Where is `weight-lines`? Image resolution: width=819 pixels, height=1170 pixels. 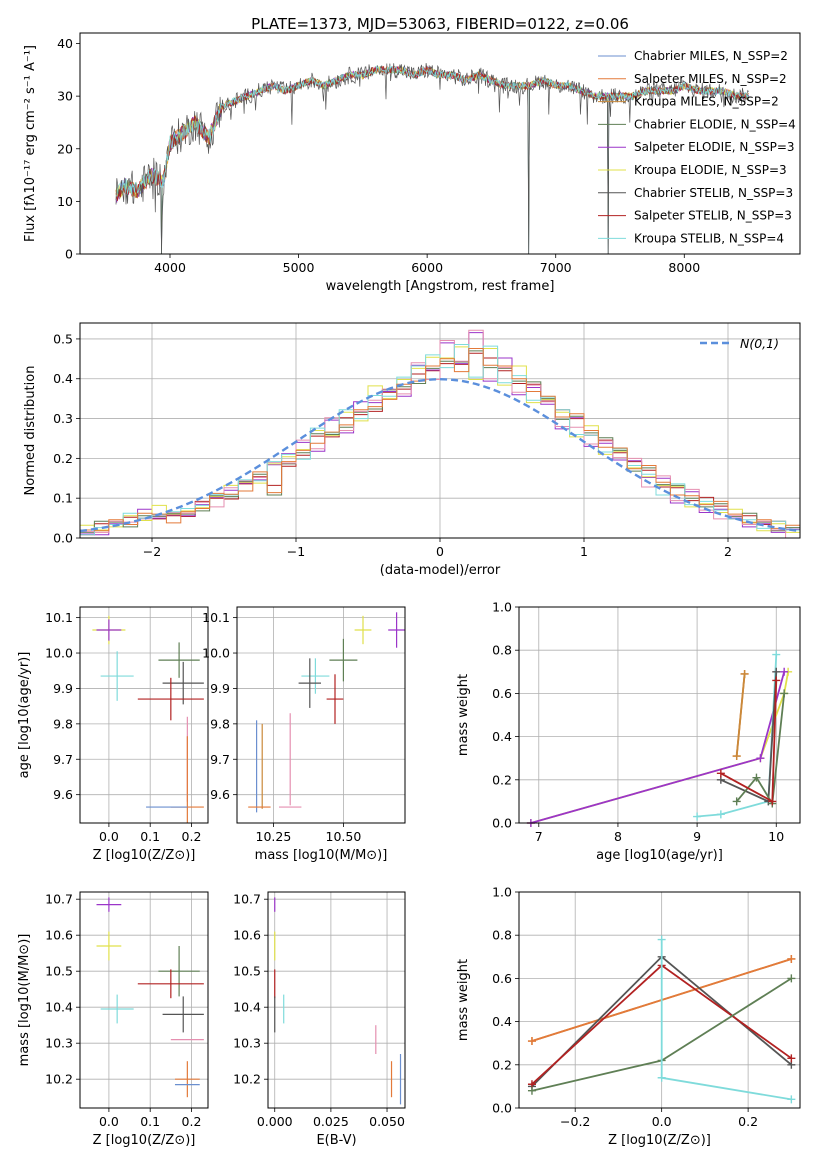 weight-lines is located at coordinates (661, 1019).